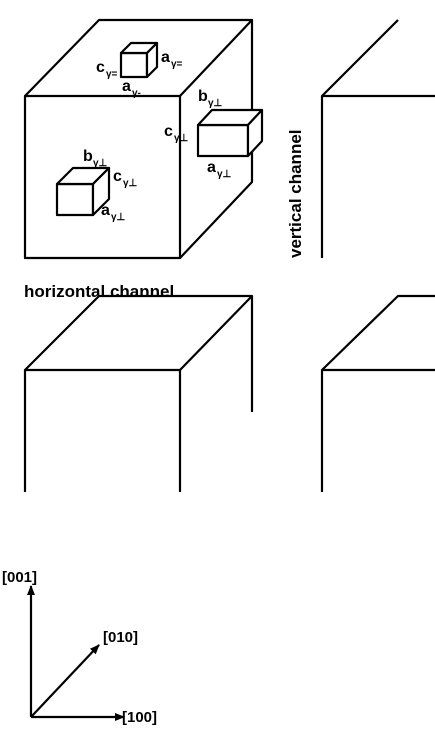 This screenshot has height=735, width=435. What do you see at coordinates (105, 210) in the screenshot?
I see `front-precipitate-a-label: a` at bounding box center [105, 210].